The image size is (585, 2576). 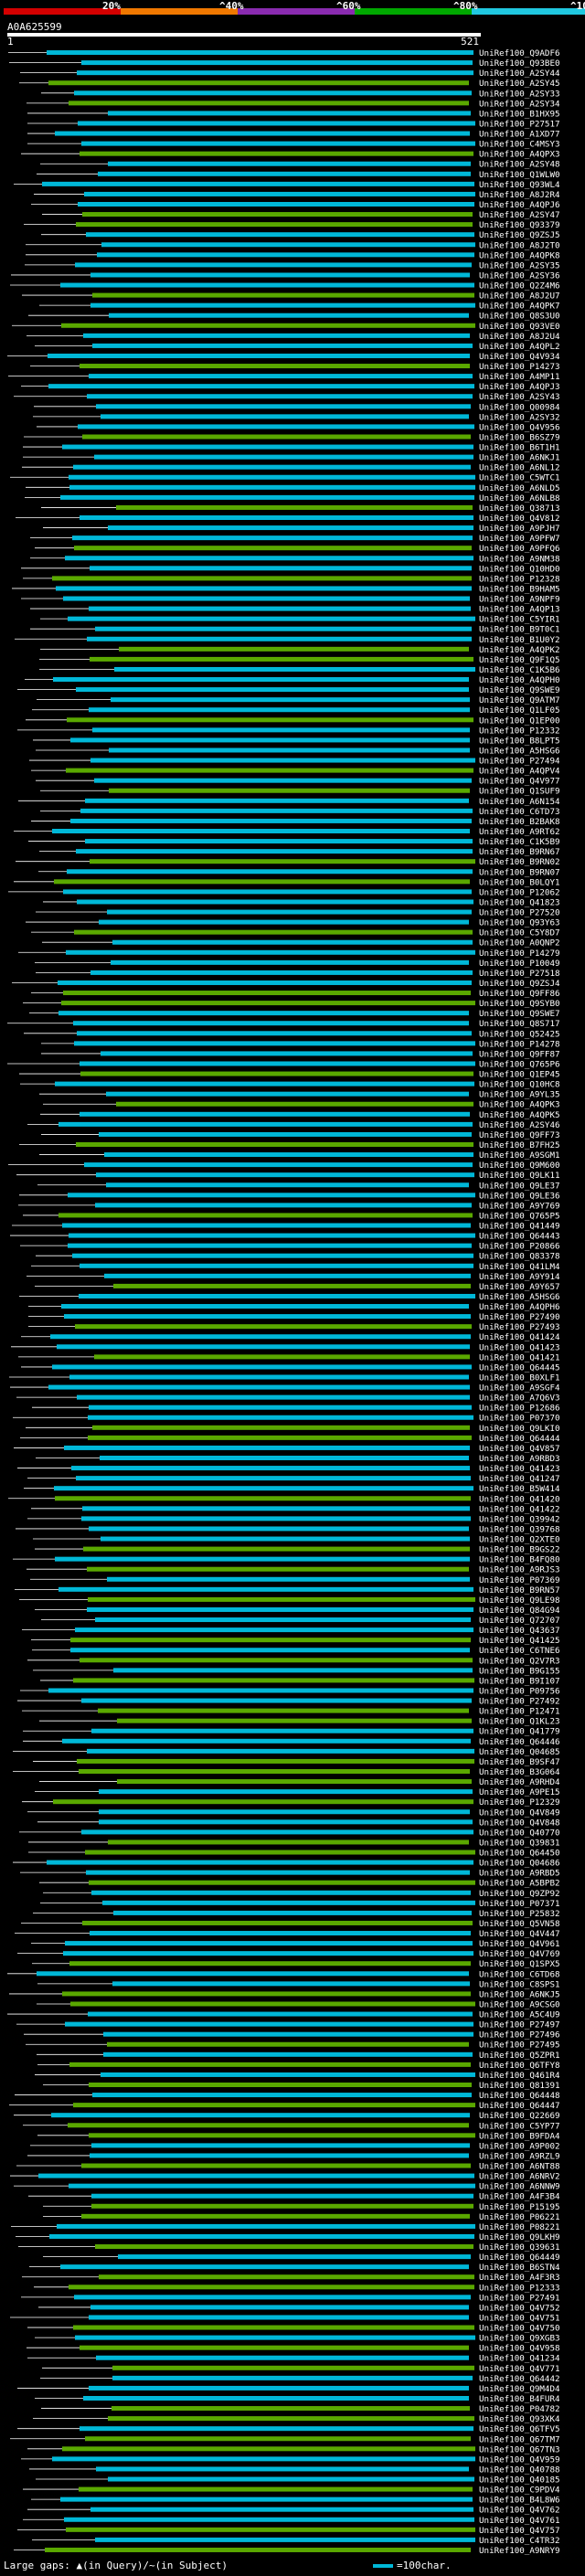 I want to click on hit-label: UniRef100_A9CSG0, so click(x=519, y=2004).